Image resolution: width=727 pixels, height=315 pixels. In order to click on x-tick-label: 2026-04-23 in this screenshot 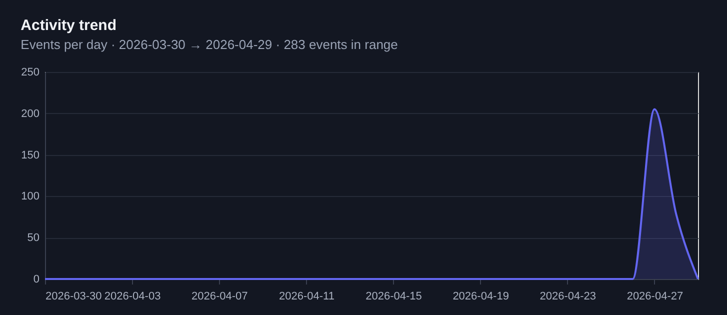, I will do `click(568, 296)`.